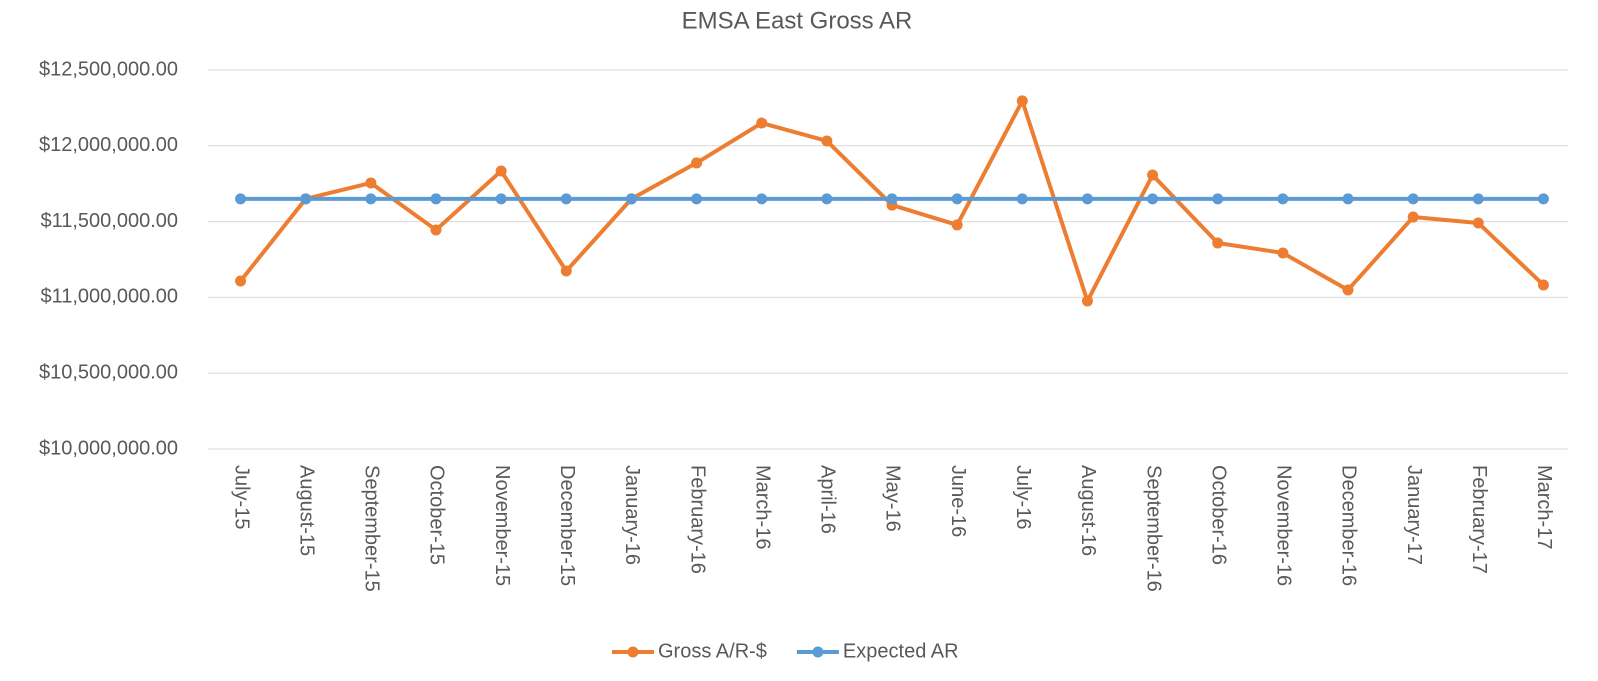 The height and width of the screenshot is (681, 1598). What do you see at coordinates (697, 519) in the screenshot?
I see `x-tick-label: February-16` at bounding box center [697, 519].